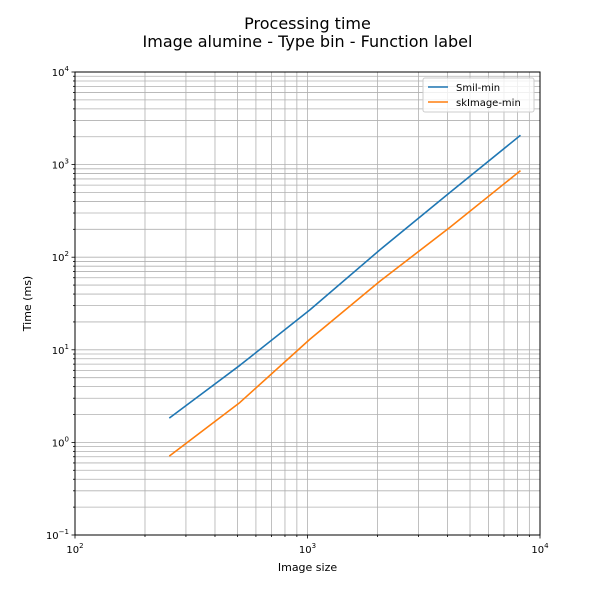 The height and width of the screenshot is (600, 600). Describe the element at coordinates (60, 350) in the screenshot. I see `y-tick-label: 10¹` at that location.